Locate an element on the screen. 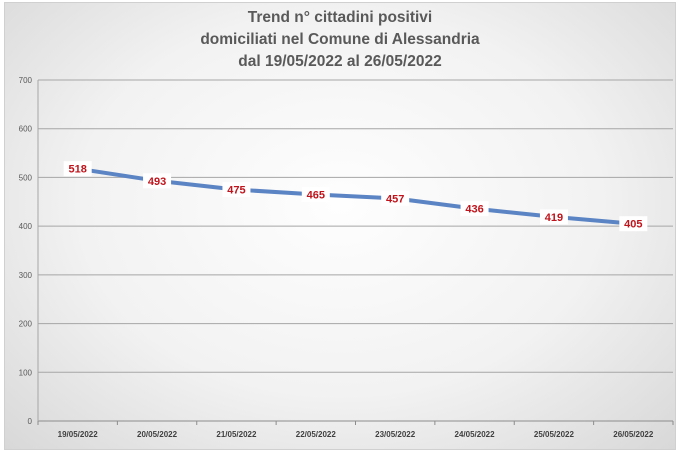 This screenshot has height=451, width=680. y-tick-label: 600 is located at coordinates (26, 129).